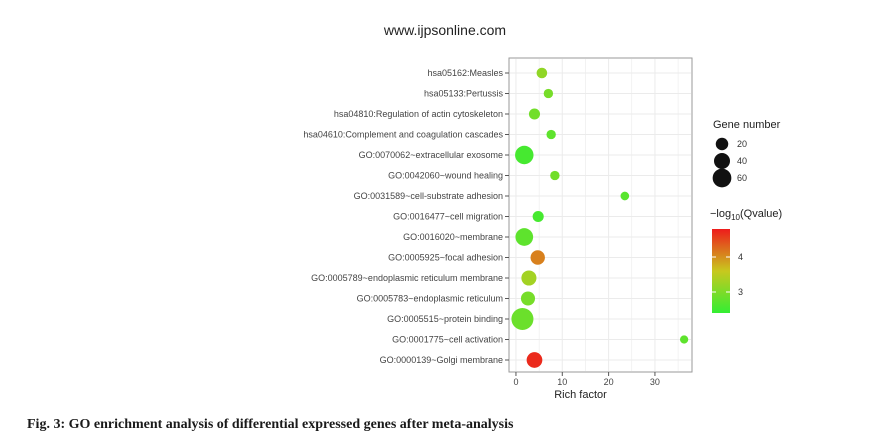 The width and height of the screenshot is (890, 439). I want to click on y-tick-label: GO:0016020~membrane, so click(453, 237).